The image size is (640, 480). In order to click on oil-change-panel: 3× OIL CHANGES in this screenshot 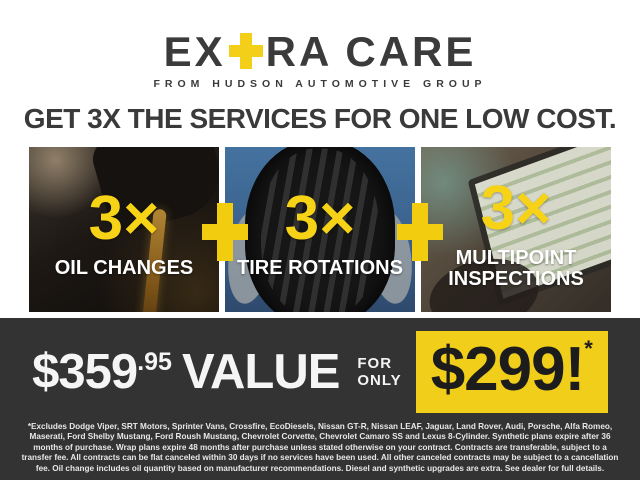, I will do `click(124, 229)`.